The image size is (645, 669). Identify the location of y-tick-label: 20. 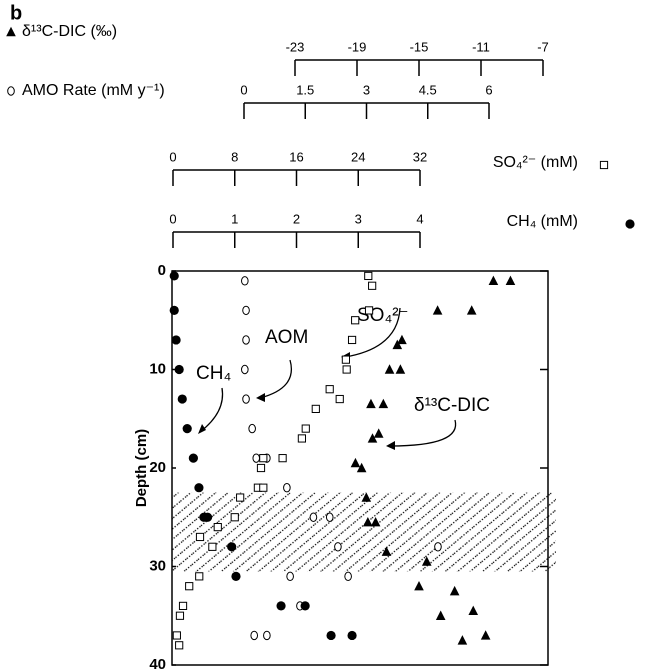
(157, 467).